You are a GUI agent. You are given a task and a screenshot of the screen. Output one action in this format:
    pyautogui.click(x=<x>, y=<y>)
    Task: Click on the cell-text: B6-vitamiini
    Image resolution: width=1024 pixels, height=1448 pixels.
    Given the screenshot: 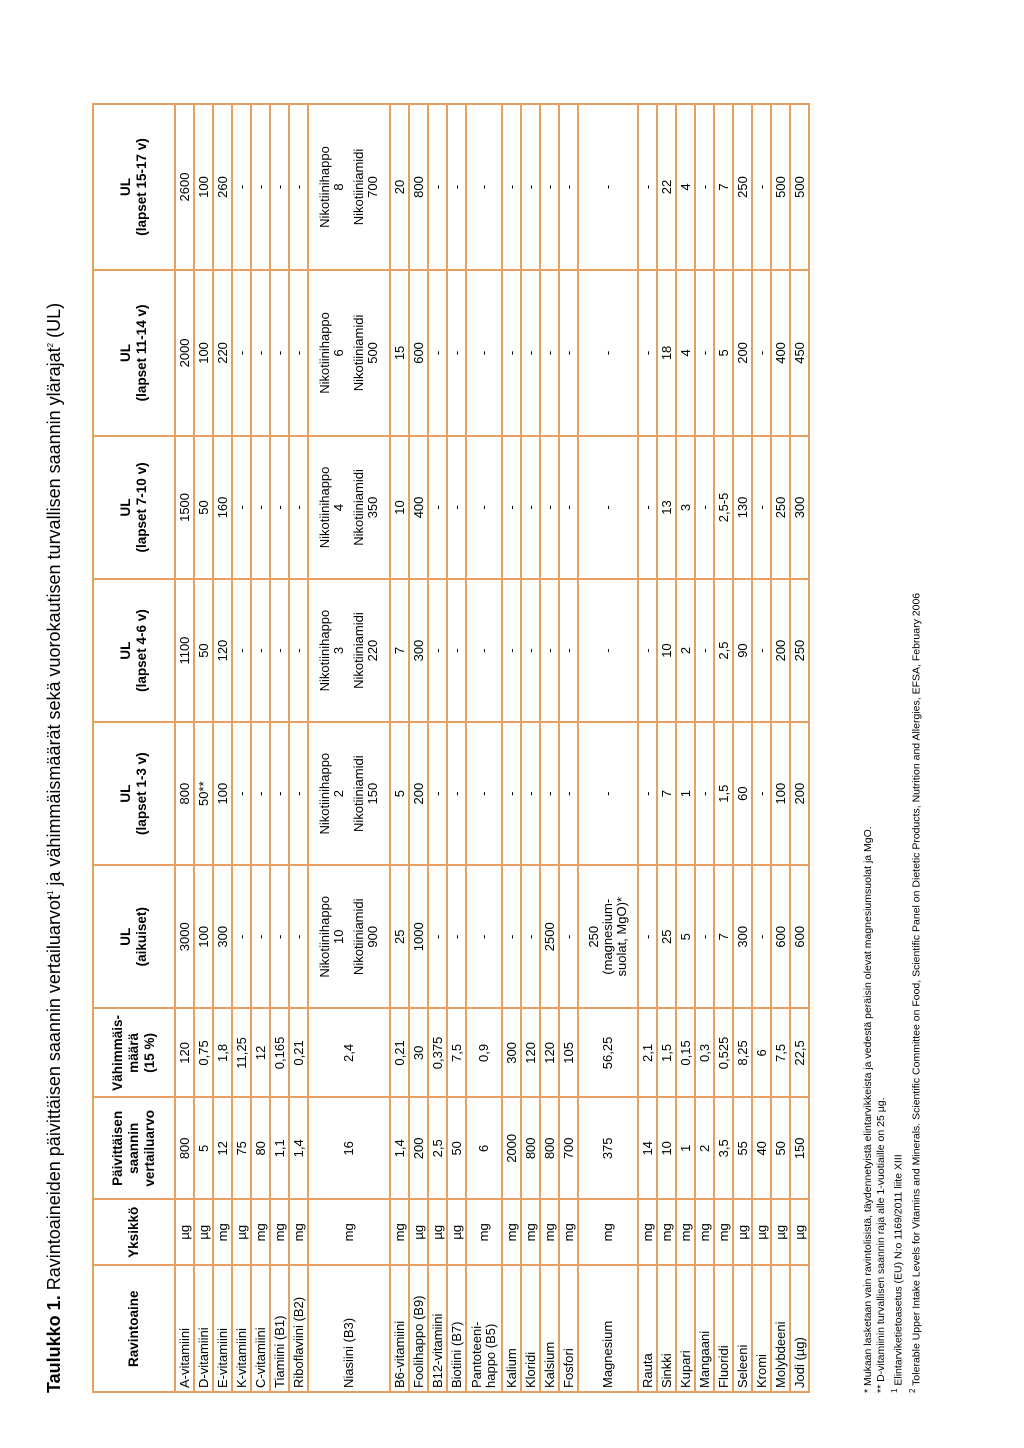 What is the action you would take?
    pyautogui.click(x=399, y=1354)
    